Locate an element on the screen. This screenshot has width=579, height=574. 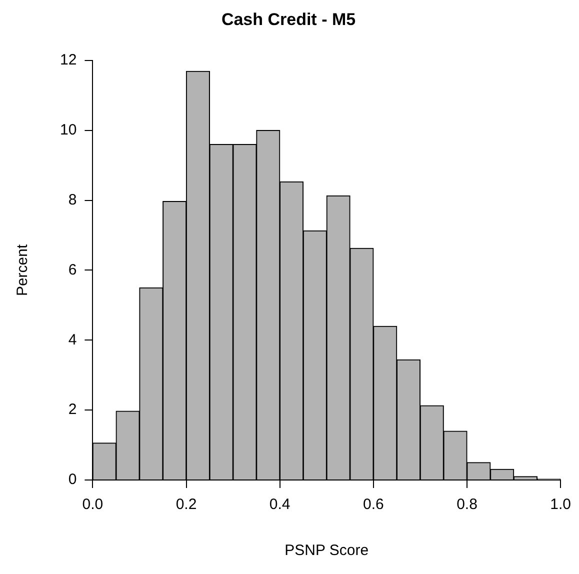
x-tick-label: 0.0 is located at coordinates (93, 505).